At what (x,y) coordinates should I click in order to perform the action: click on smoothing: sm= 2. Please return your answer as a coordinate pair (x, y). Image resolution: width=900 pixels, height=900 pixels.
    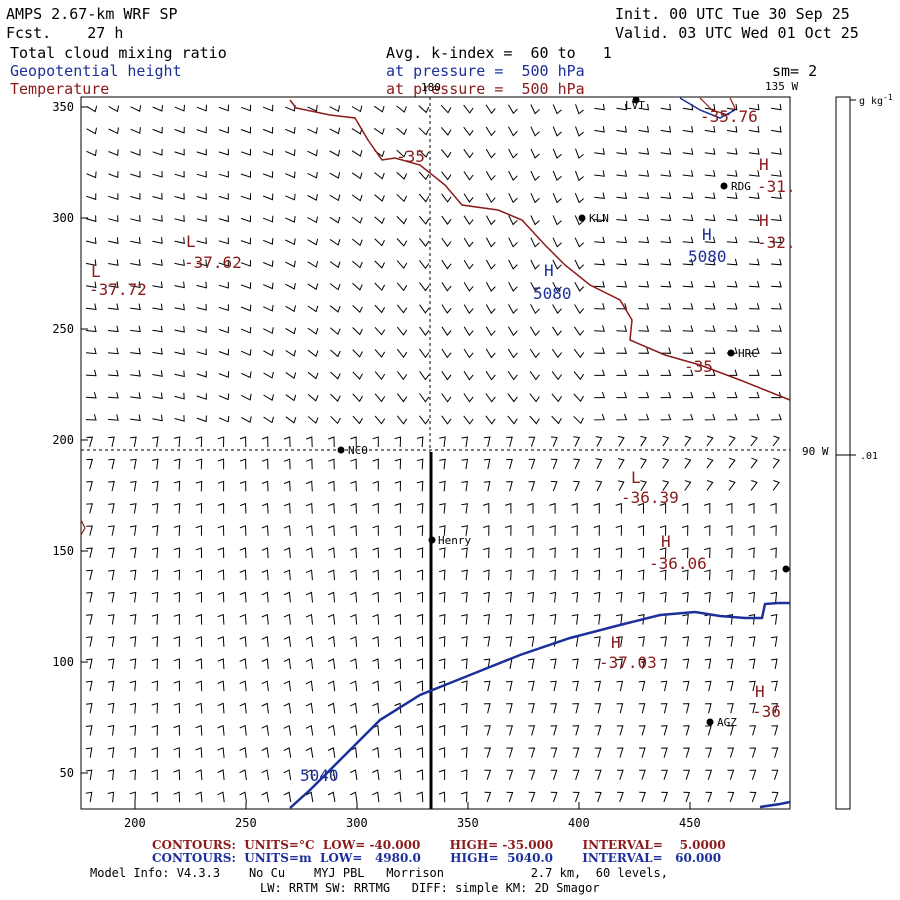
    Looking at the image, I should click on (795, 71).